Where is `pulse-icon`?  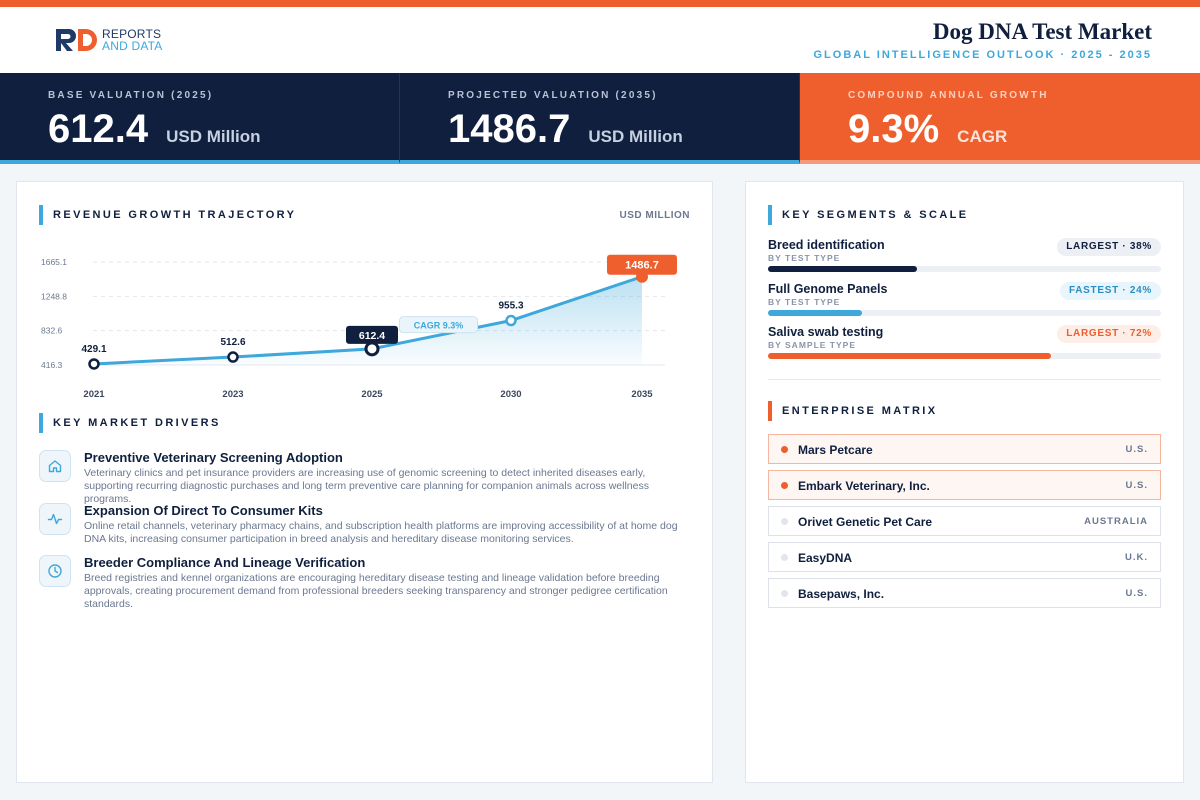
pulse-icon is located at coordinates (55, 519).